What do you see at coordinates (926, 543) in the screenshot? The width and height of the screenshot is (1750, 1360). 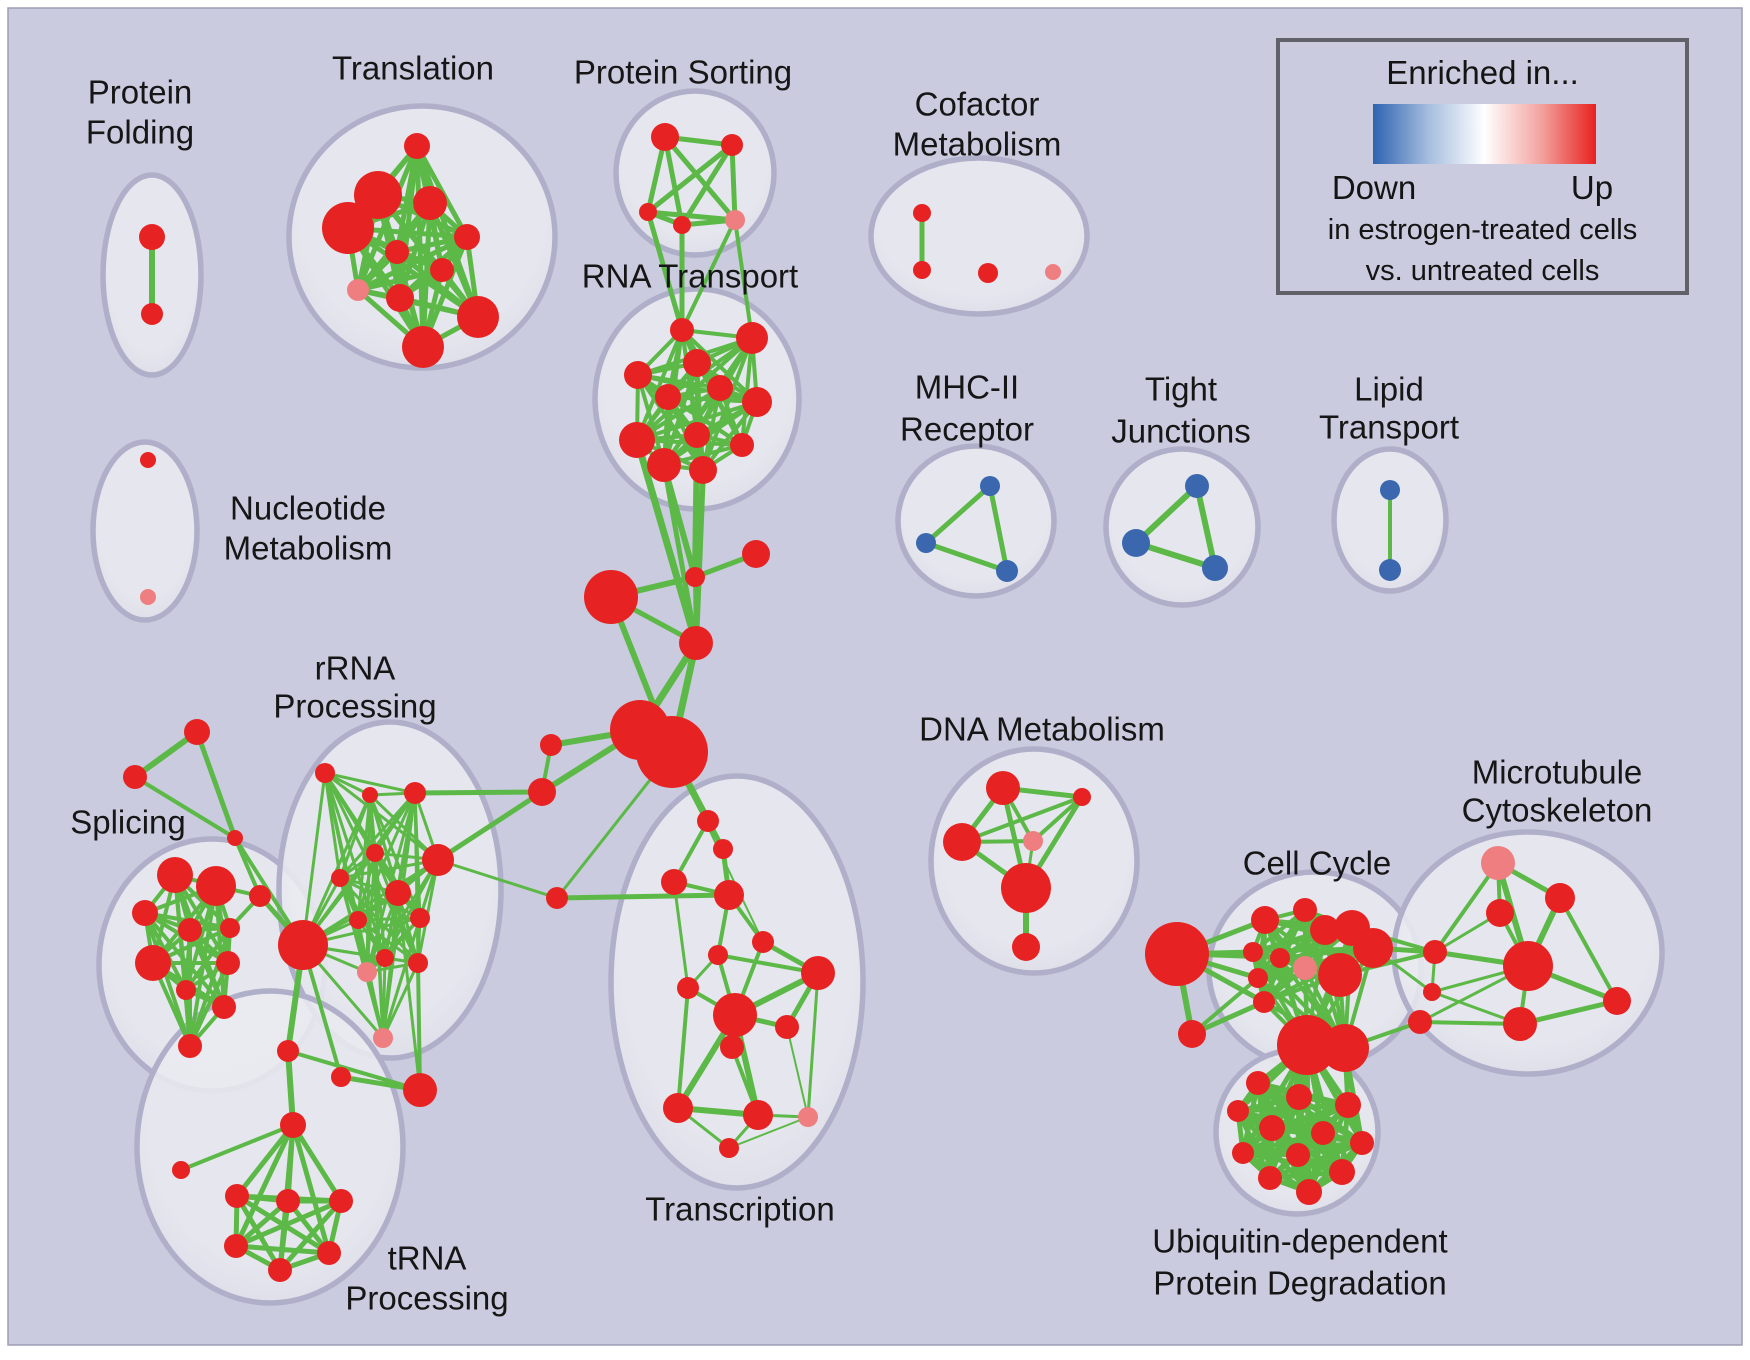 I see `gene-set-node-mh1` at bounding box center [926, 543].